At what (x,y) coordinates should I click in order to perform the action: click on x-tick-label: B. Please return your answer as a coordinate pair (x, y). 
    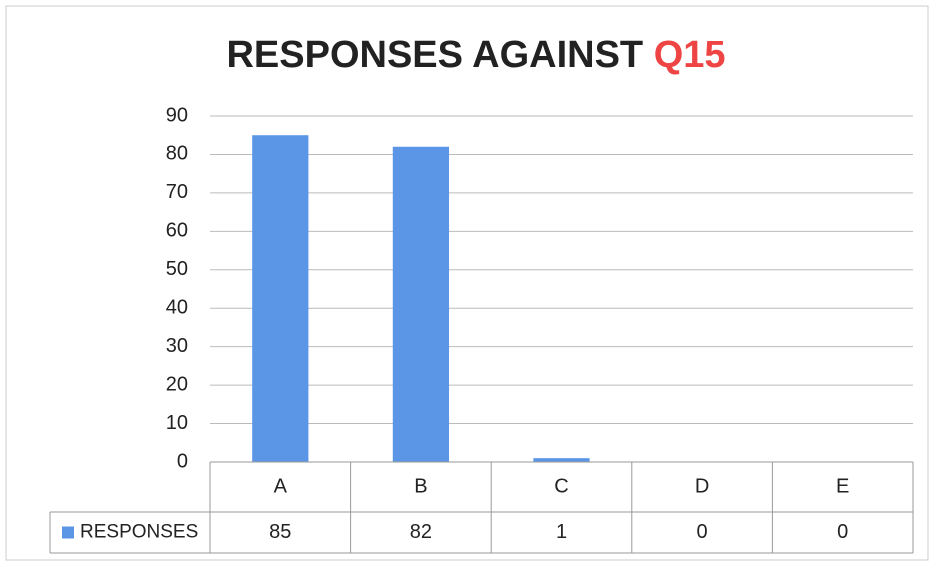
    Looking at the image, I should click on (420, 486).